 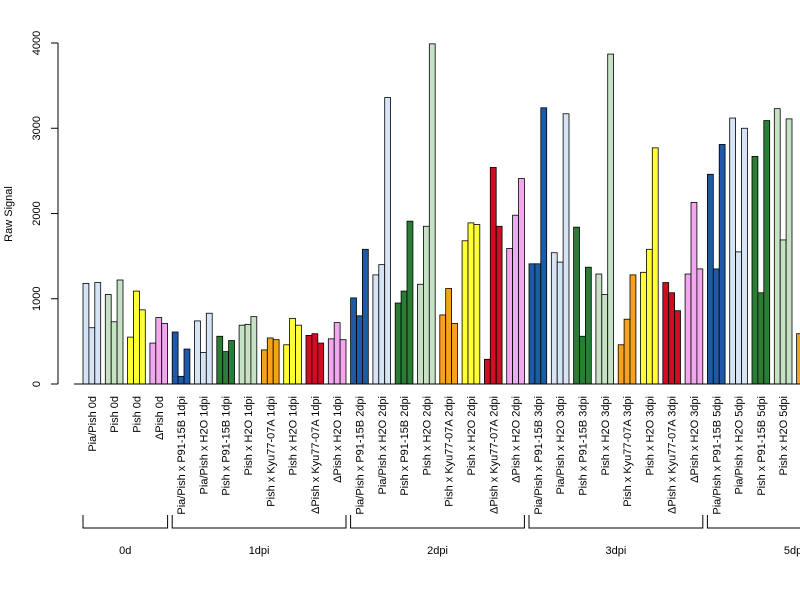 I want to click on y-tick-label: 1000, so click(x=37, y=299).